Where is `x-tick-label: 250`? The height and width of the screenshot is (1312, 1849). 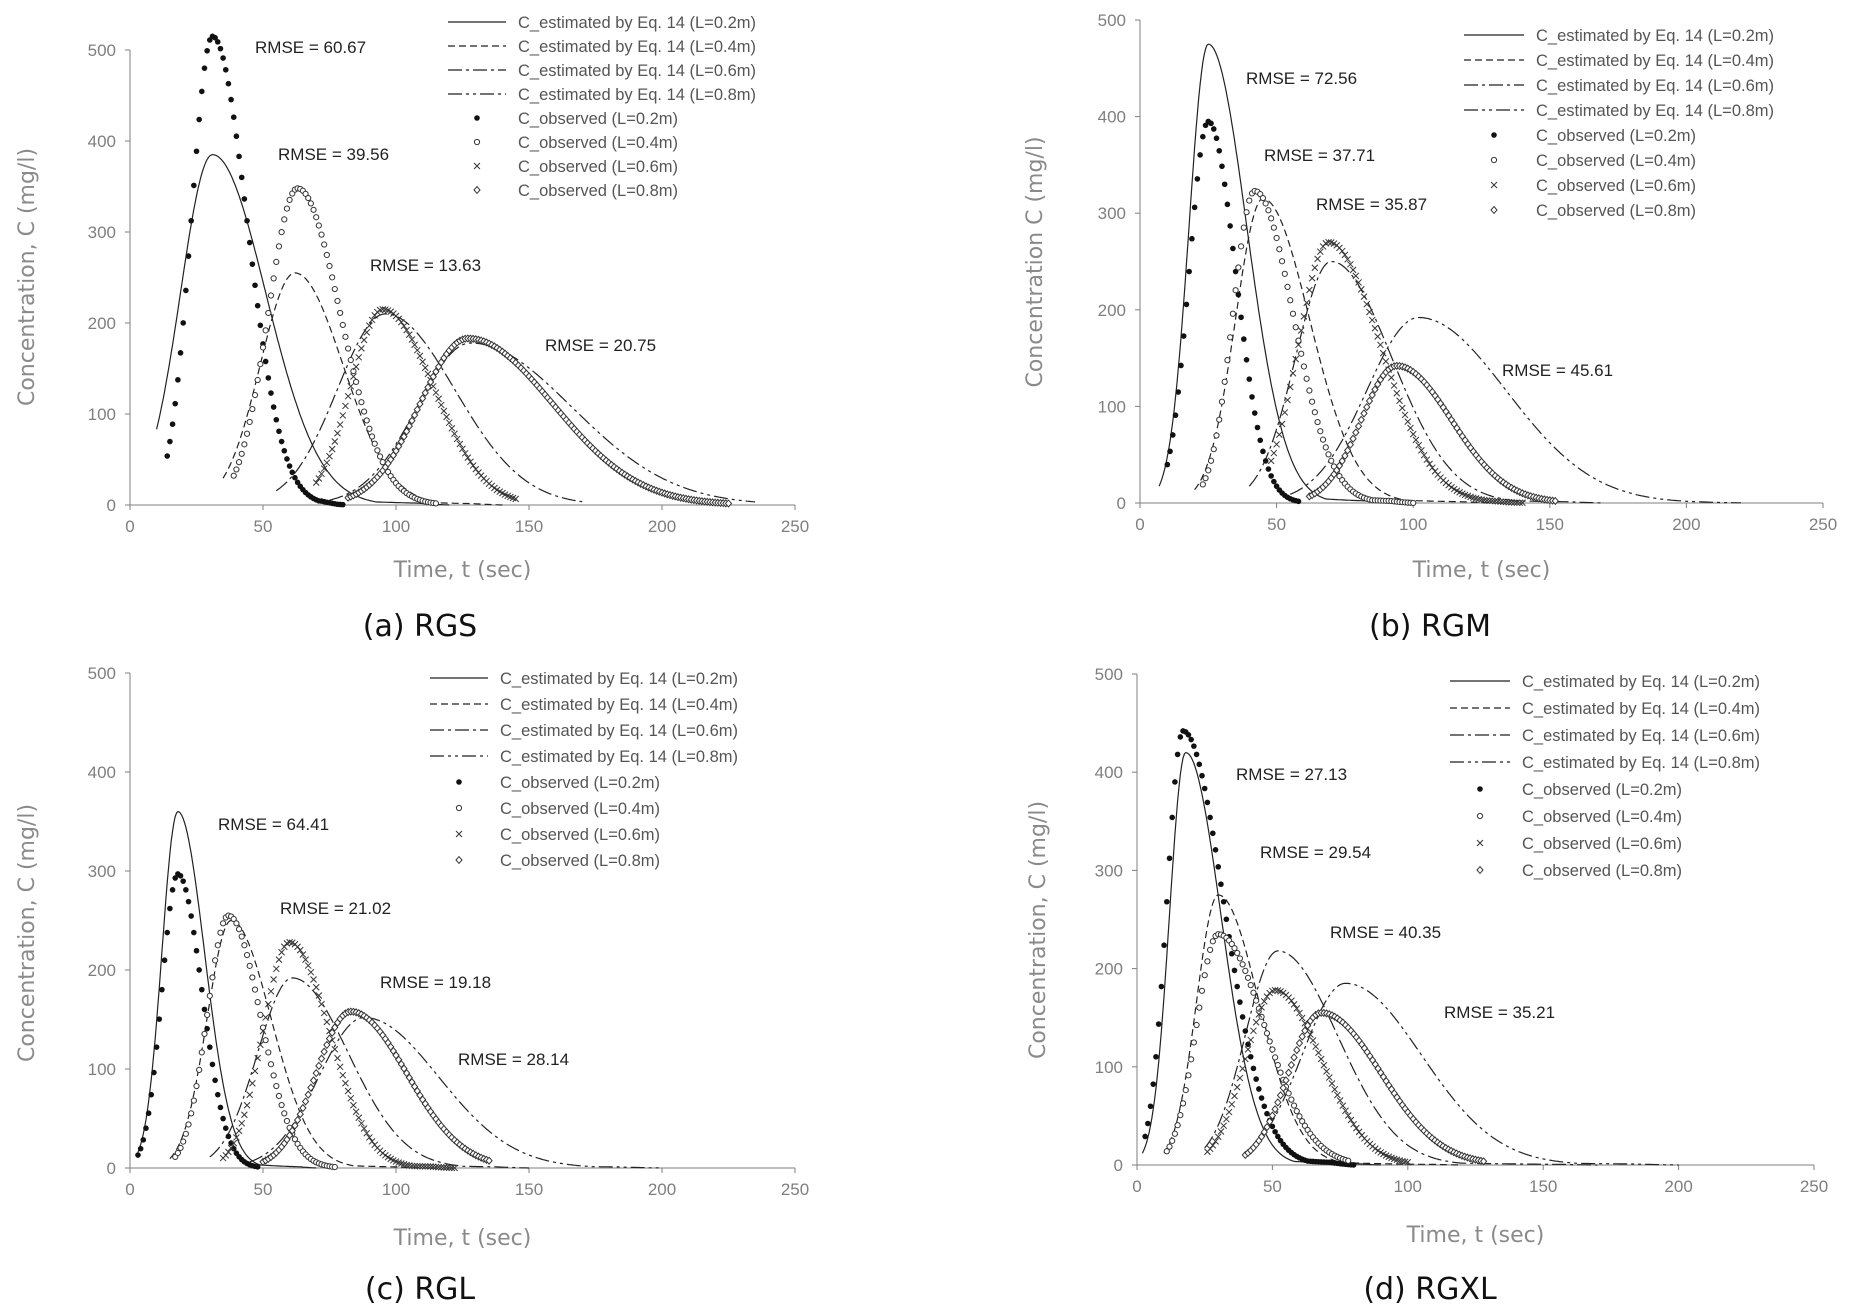 x-tick-label: 250 is located at coordinates (795, 1189).